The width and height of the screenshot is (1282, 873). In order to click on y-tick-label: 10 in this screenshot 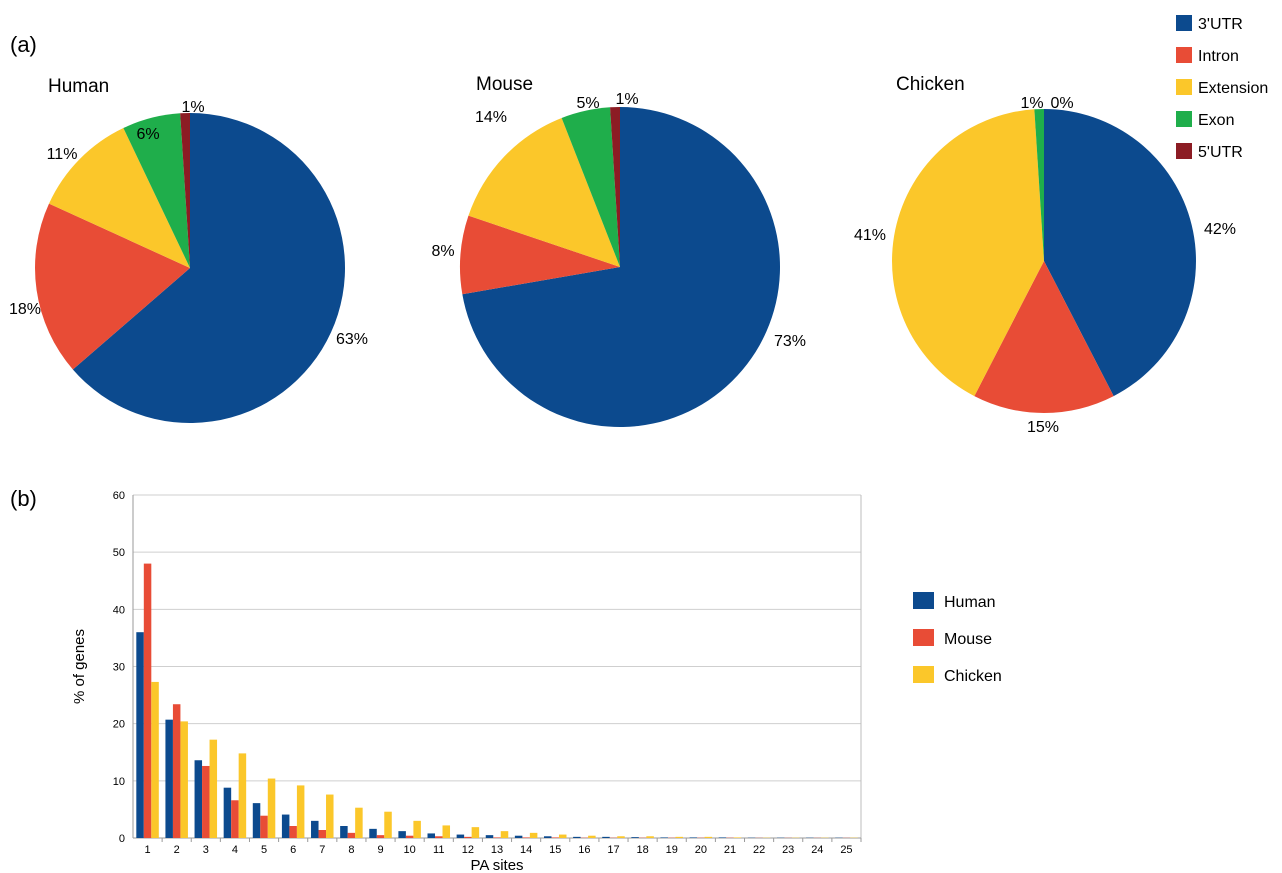, I will do `click(119, 782)`.